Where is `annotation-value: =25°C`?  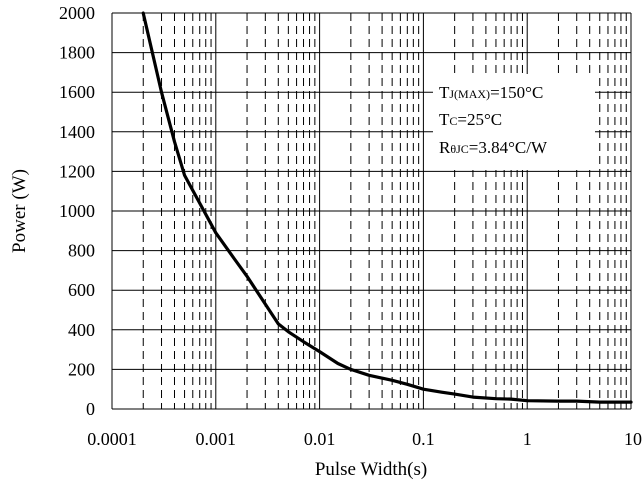
annotation-value: =25°C is located at coordinates (479, 119).